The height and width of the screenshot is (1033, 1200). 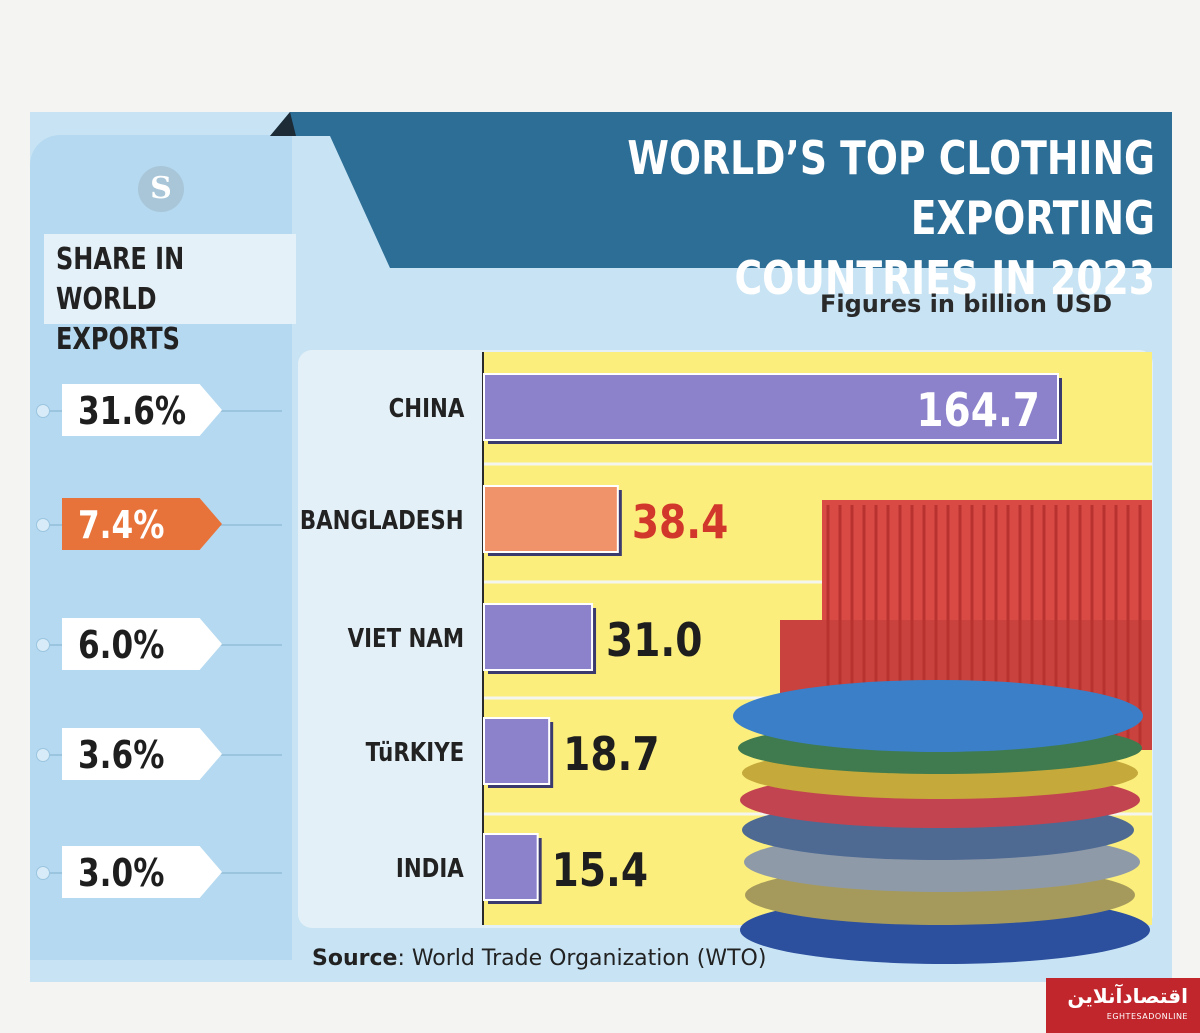 What do you see at coordinates (355, 958) in the screenshot?
I see `source-label: Source` at bounding box center [355, 958].